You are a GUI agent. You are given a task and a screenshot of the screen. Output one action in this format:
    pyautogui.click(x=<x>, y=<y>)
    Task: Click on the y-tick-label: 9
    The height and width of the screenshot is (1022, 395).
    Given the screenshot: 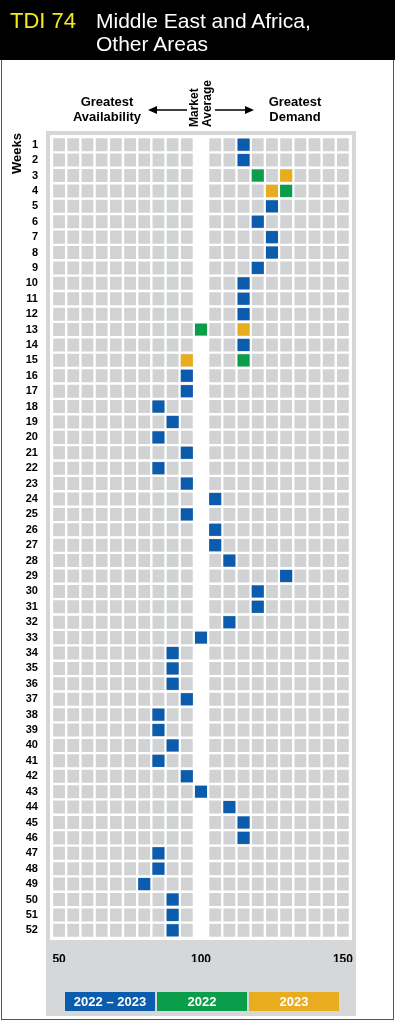 What is the action you would take?
    pyautogui.click(x=34, y=266)
    